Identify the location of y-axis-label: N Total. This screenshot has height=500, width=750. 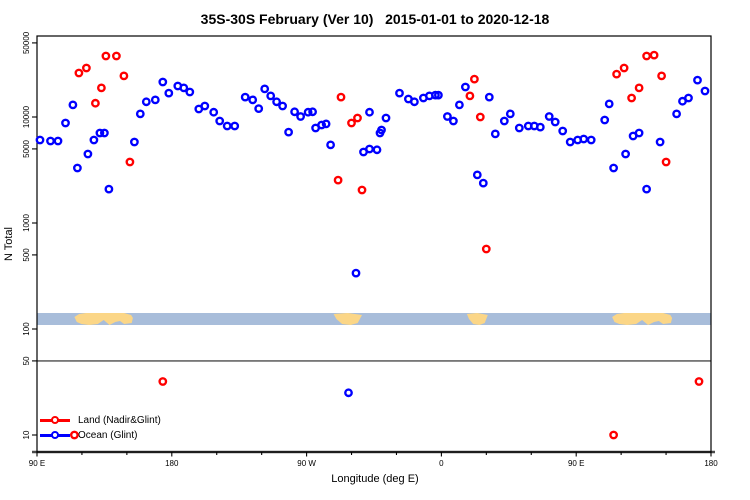
(9, 244).